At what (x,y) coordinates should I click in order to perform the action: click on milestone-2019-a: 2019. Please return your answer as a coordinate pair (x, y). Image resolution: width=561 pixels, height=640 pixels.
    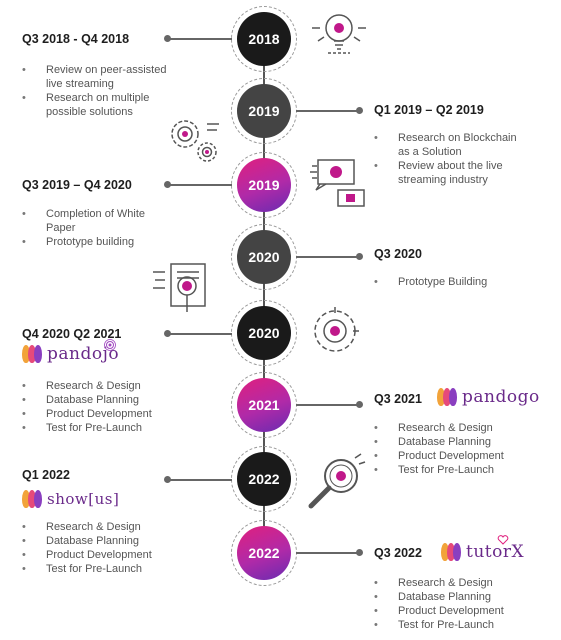
    Looking at the image, I should click on (264, 111).